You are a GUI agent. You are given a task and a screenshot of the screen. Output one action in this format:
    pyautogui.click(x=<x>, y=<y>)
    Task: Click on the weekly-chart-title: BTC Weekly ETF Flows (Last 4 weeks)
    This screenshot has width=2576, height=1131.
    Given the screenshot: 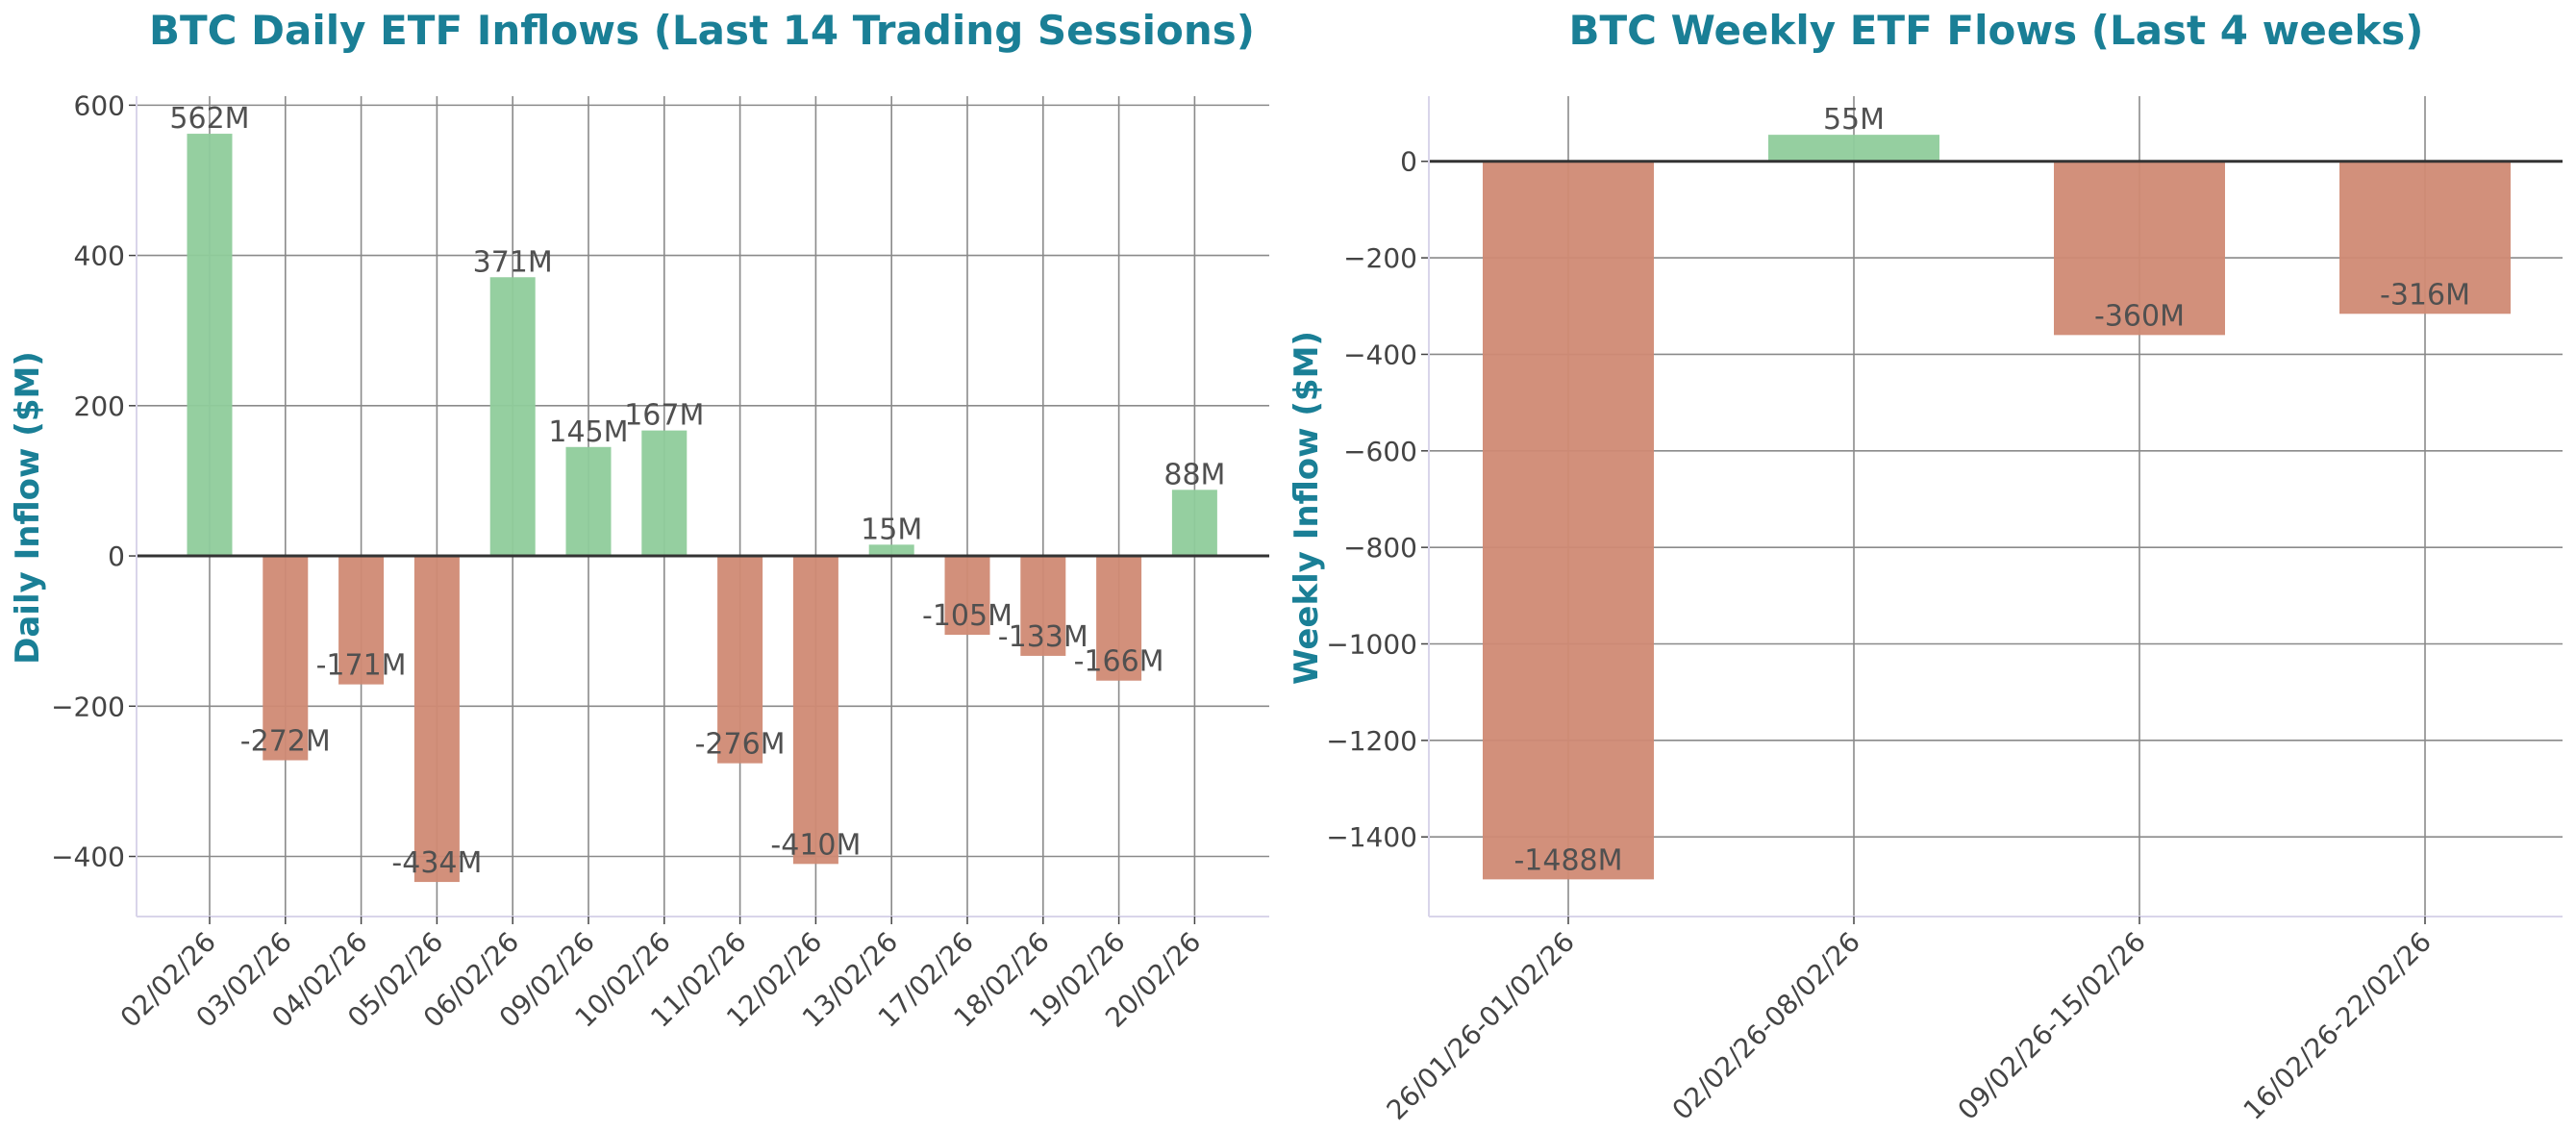 What is the action you would take?
    pyautogui.click(x=1996, y=30)
    